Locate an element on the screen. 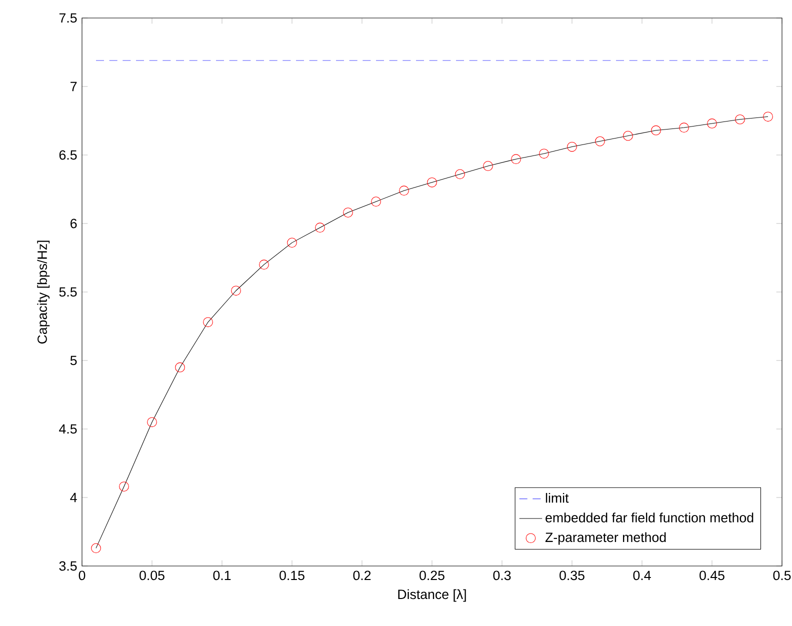 The height and width of the screenshot is (626, 792). x-tick-label: 0.05 is located at coordinates (152, 575).